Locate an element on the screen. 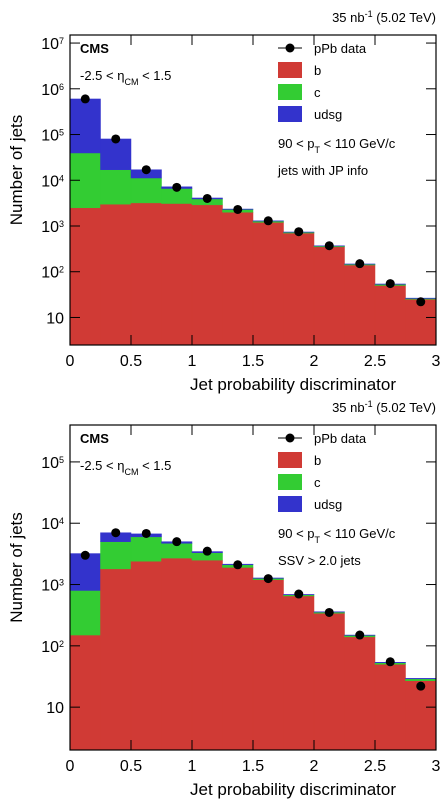  text-part: -1 is located at coordinates (369, 404).